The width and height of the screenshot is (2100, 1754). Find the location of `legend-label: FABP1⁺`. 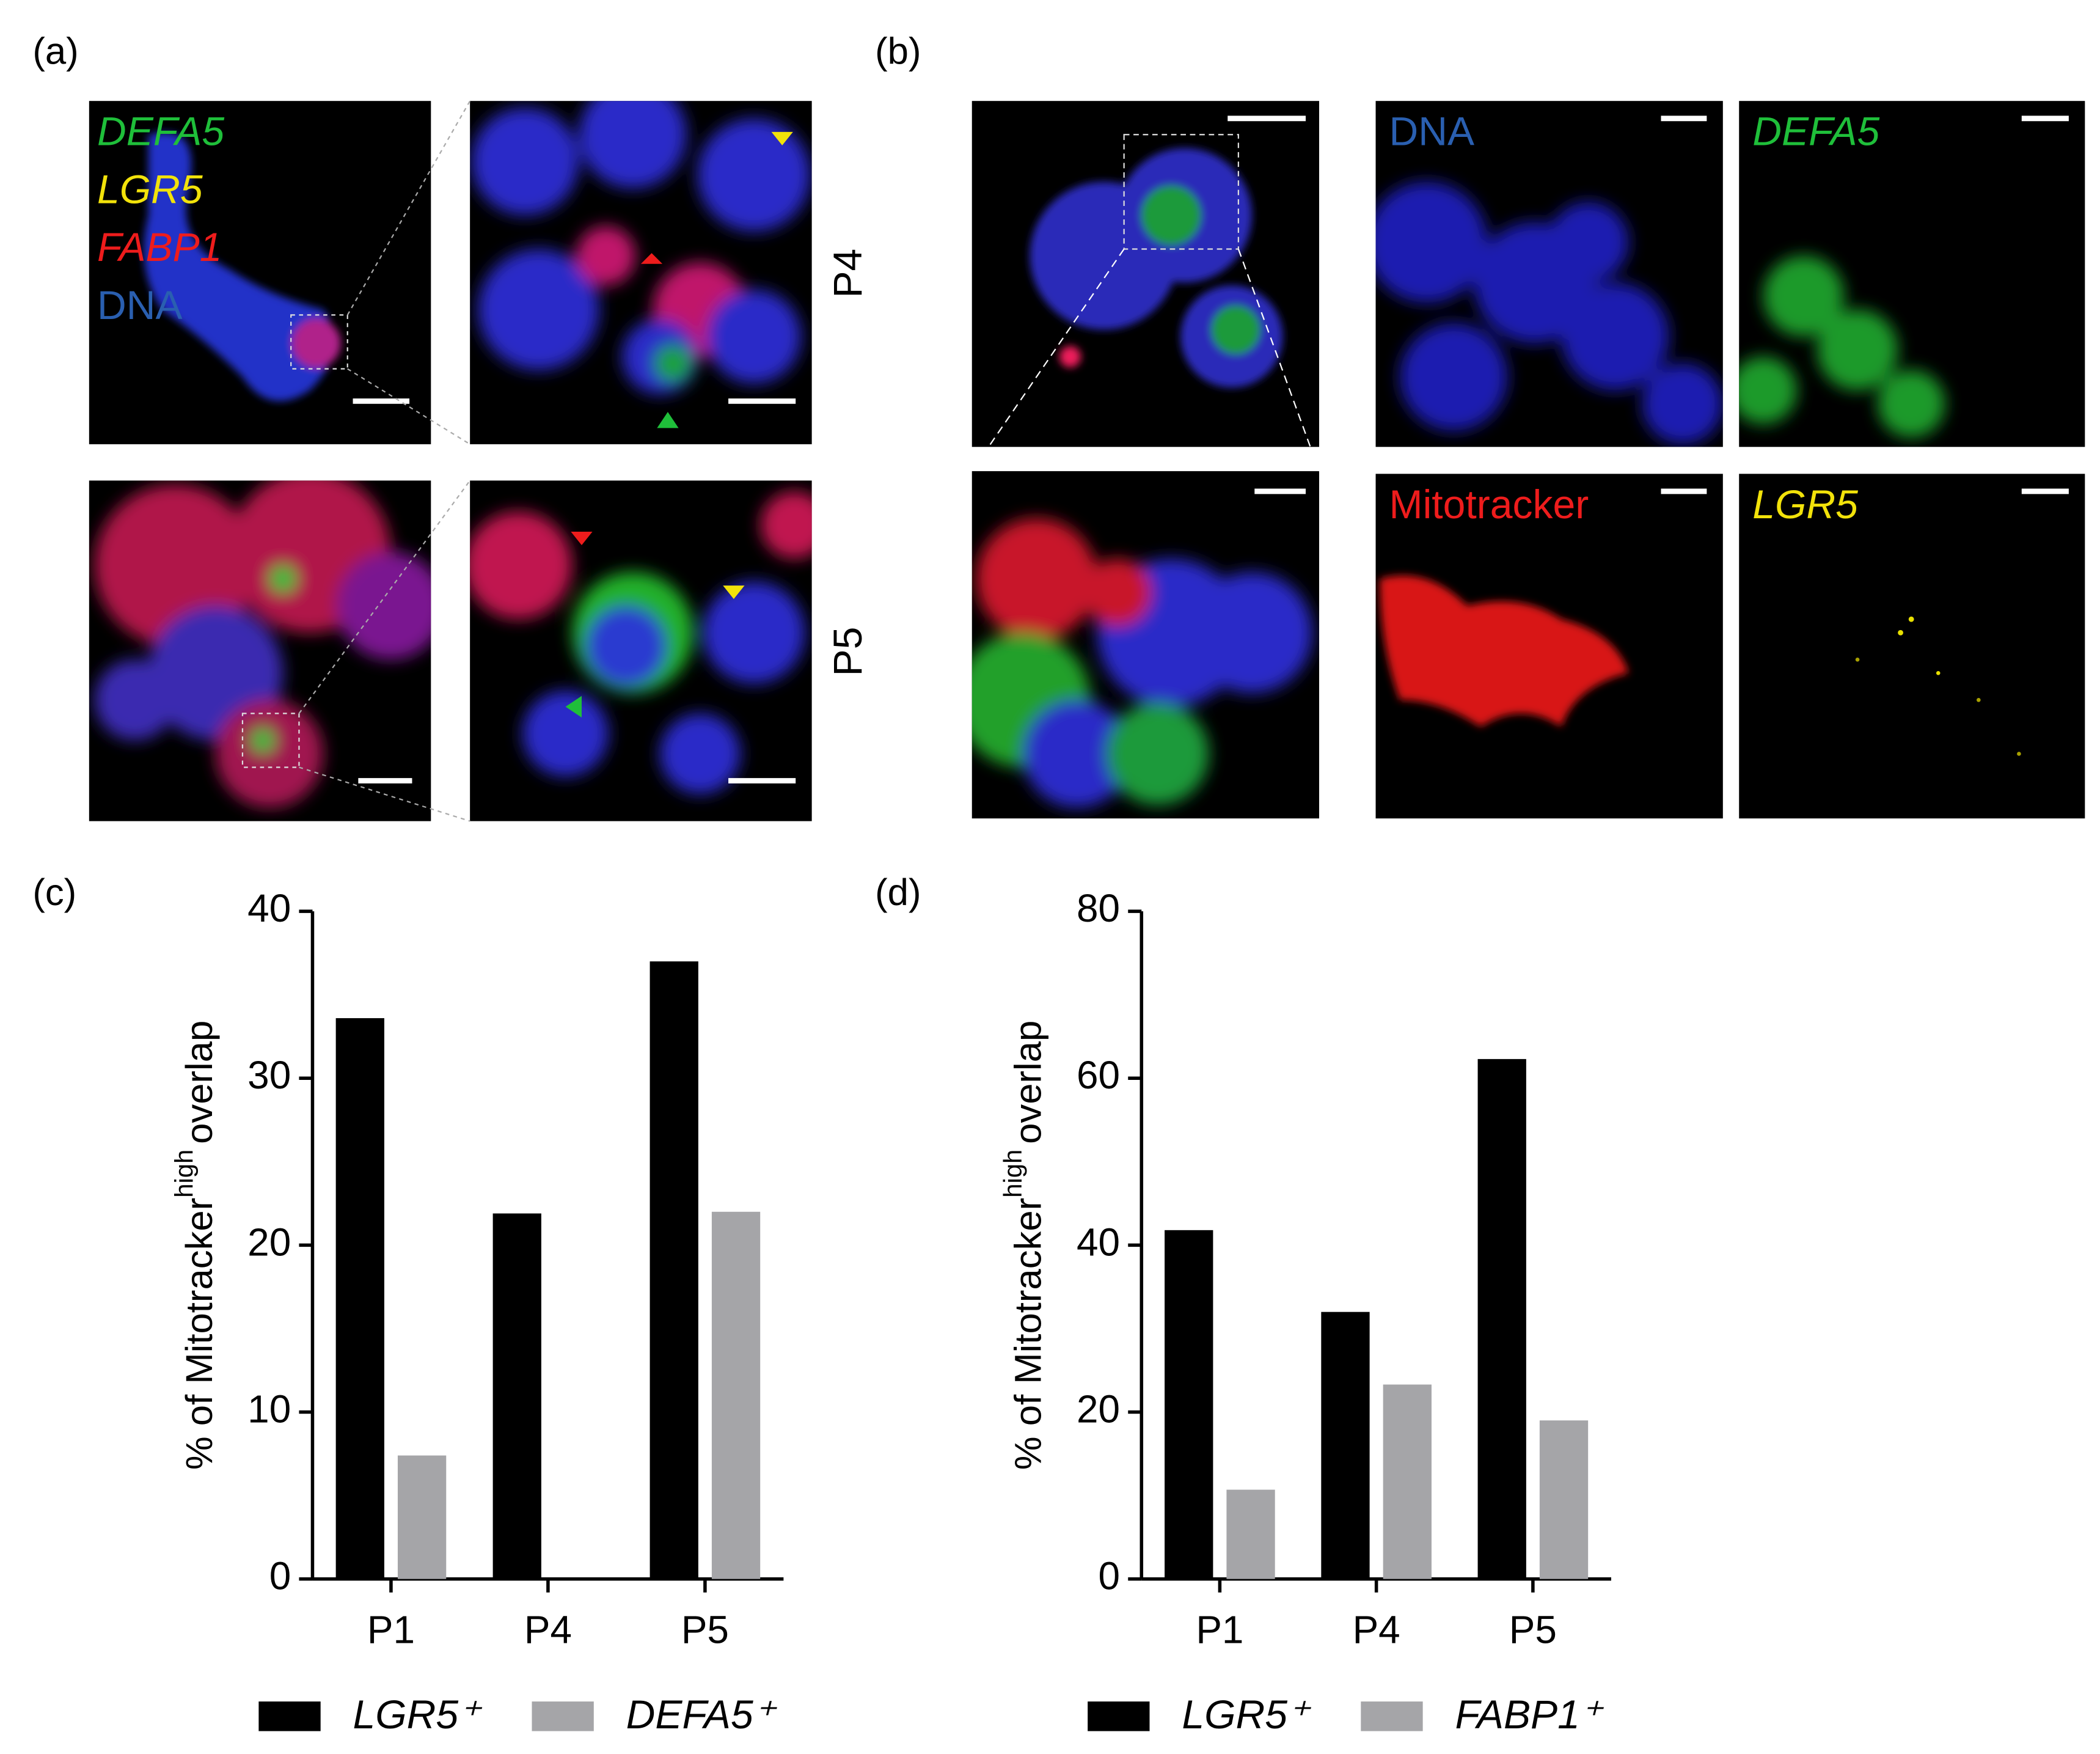

legend-label: FABP1⁺ is located at coordinates (1530, 1714).